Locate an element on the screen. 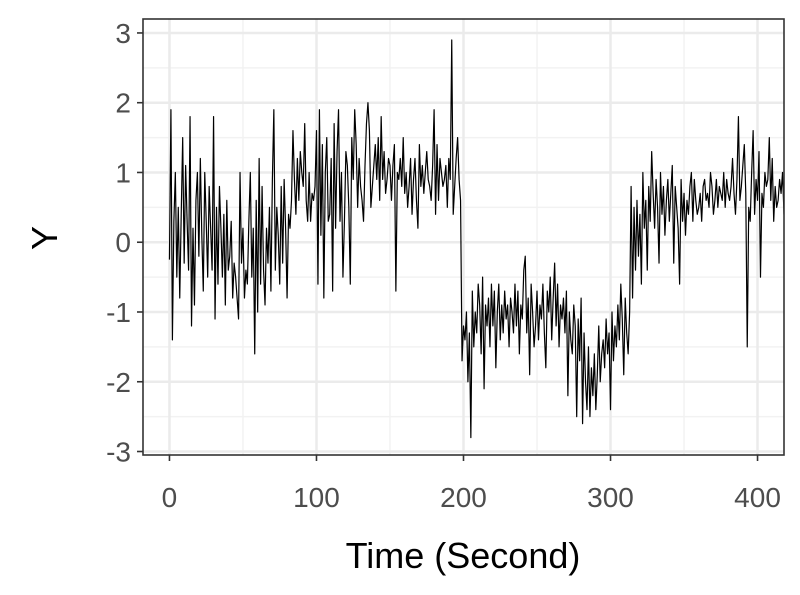 The image size is (800, 595). y-axis-title: Y is located at coordinates (44, 238).